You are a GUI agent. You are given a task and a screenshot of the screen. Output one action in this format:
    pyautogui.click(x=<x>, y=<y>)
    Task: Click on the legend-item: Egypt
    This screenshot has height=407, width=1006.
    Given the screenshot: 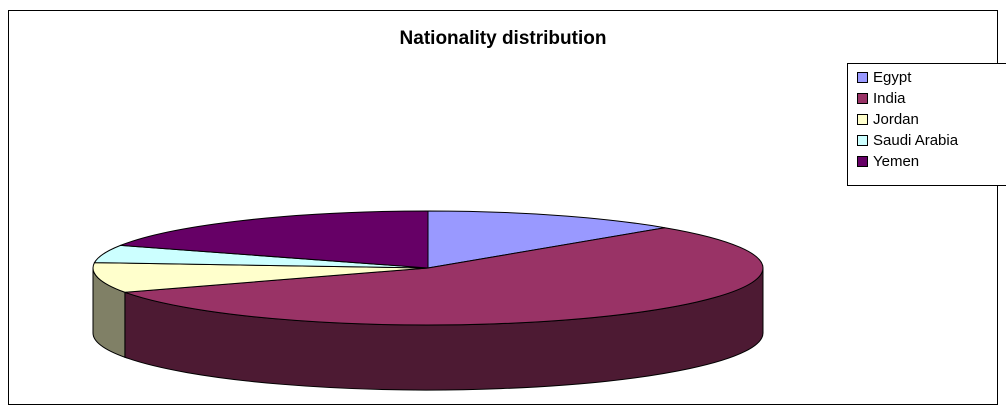 What is the action you would take?
    pyautogui.click(x=931, y=77)
    